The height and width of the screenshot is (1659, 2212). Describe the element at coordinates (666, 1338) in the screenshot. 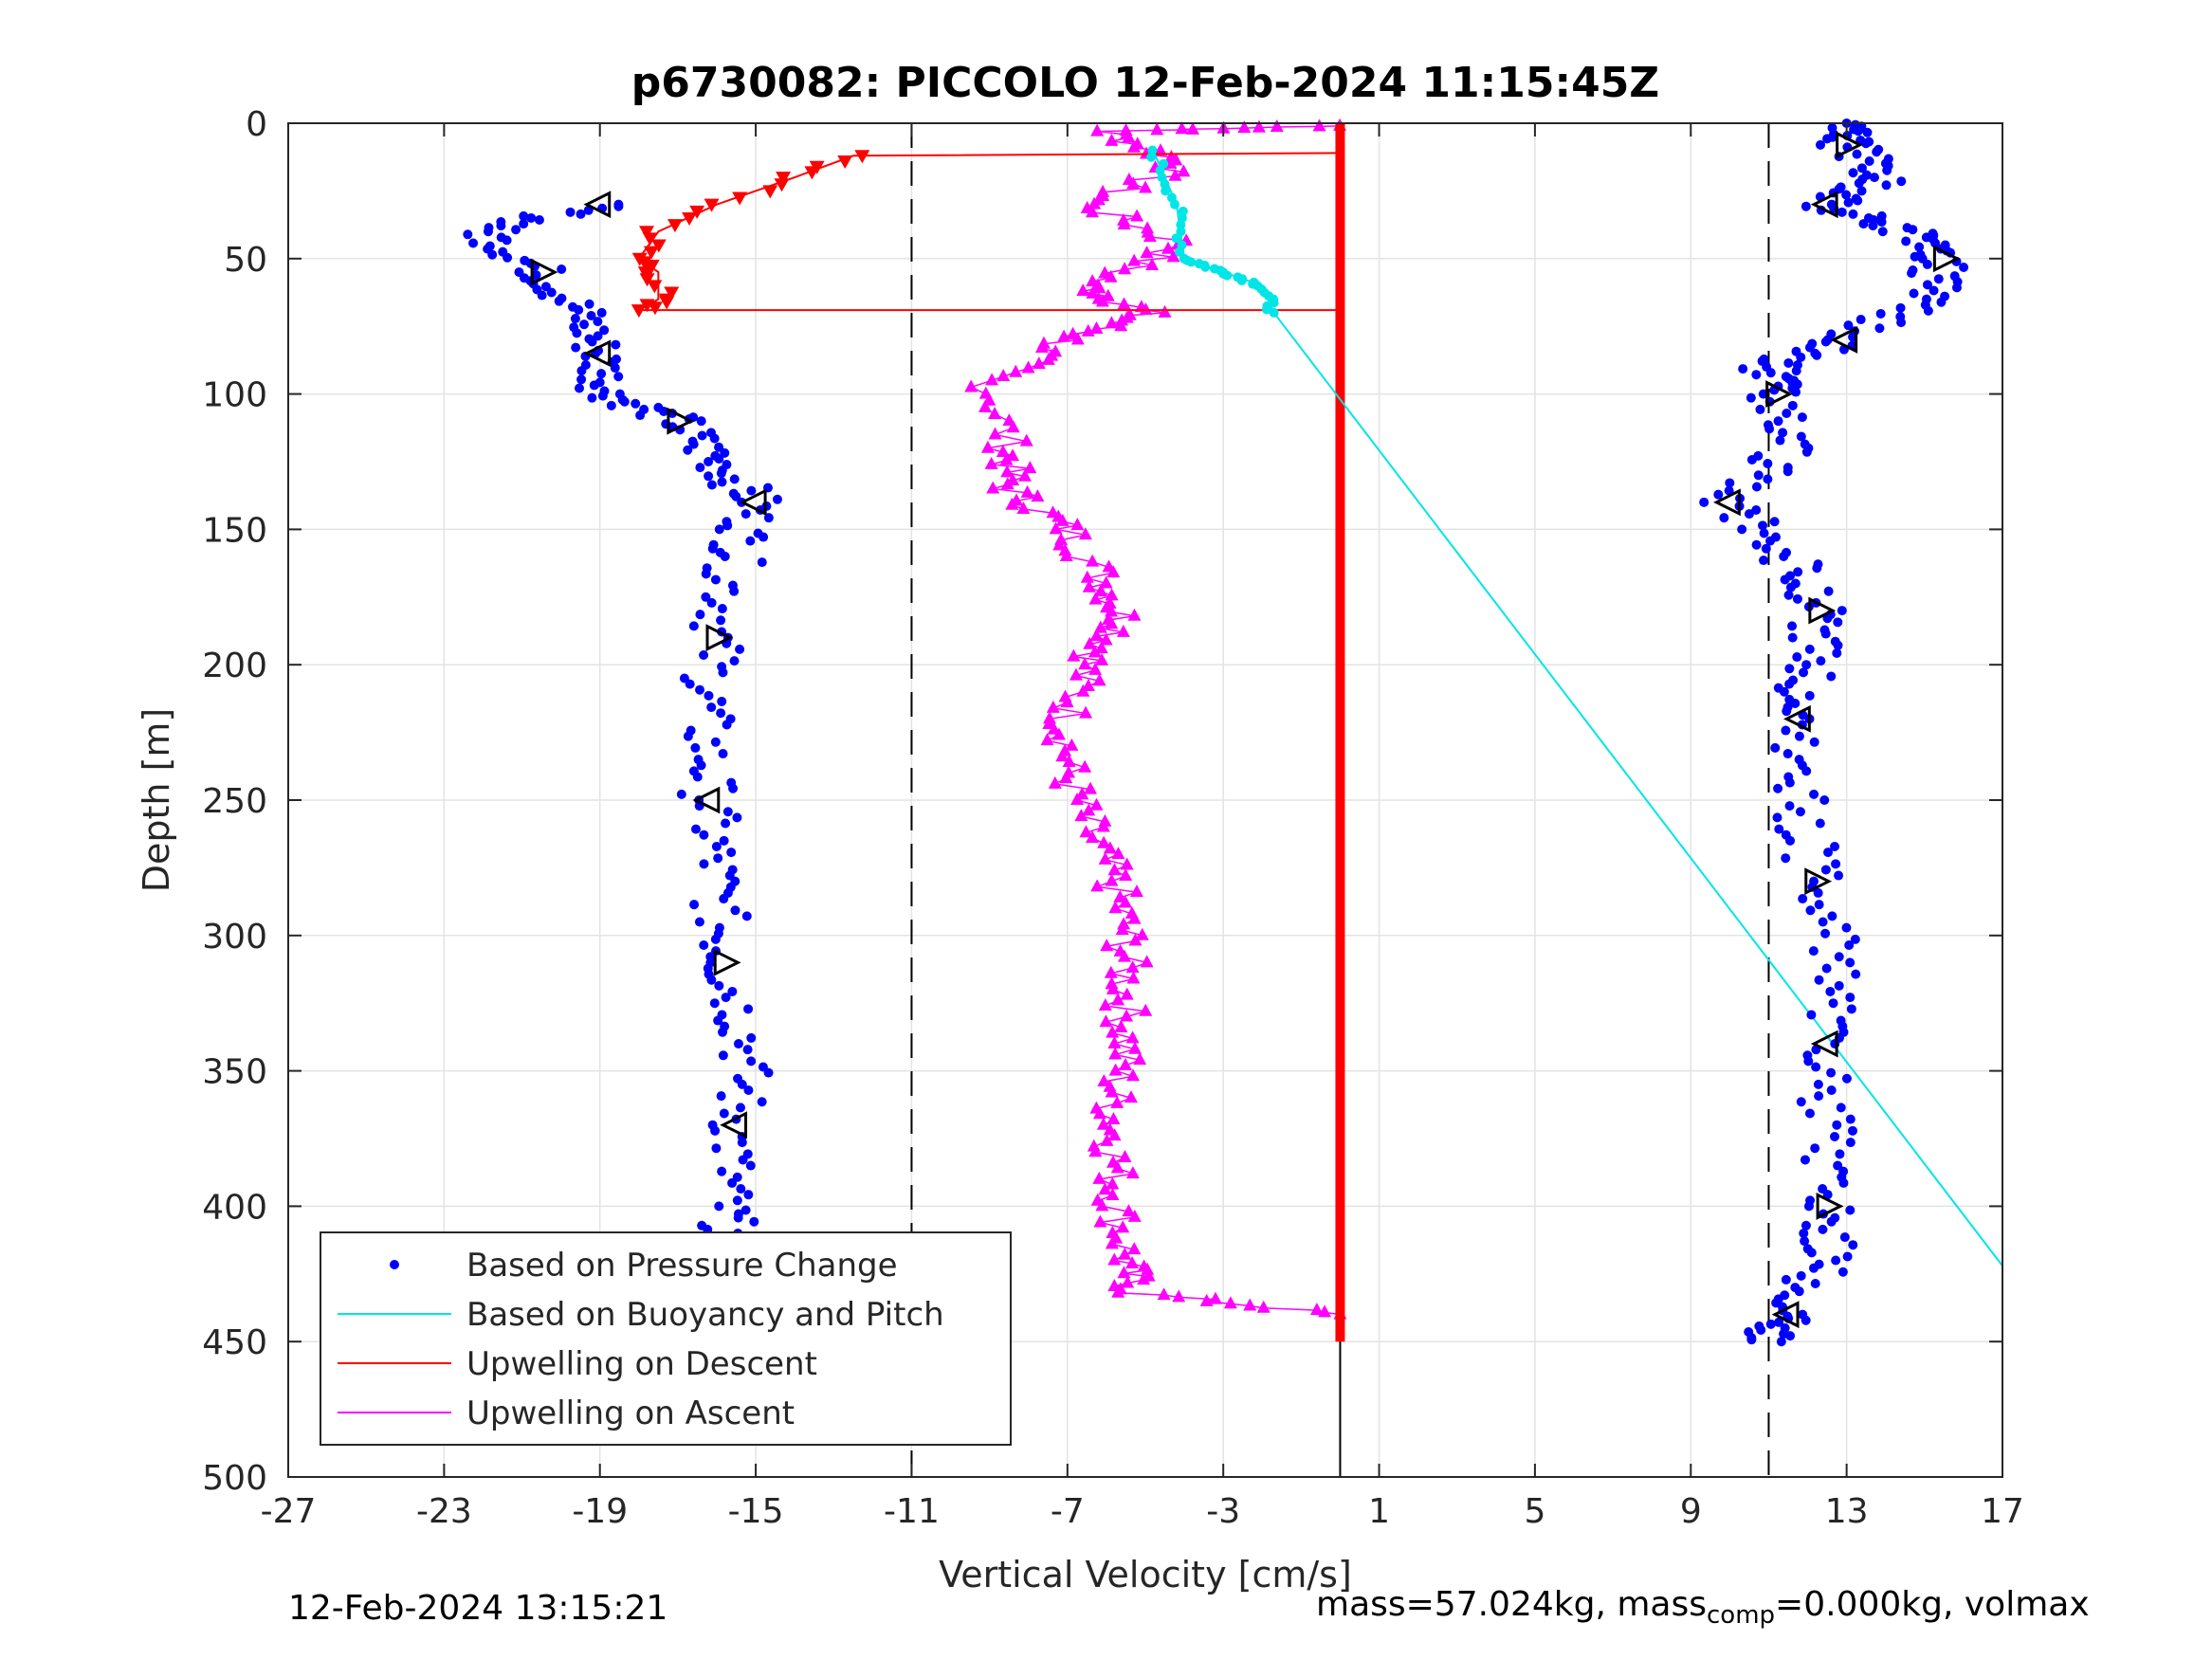

I see `legend-box` at that location.